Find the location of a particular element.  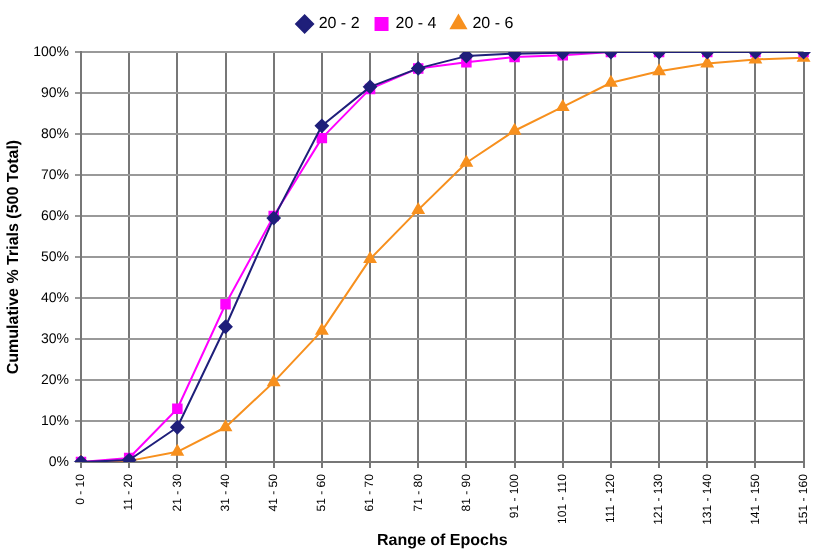

y-axis-title: Cumulative % Trials (500 Total) is located at coordinates (13, 257).